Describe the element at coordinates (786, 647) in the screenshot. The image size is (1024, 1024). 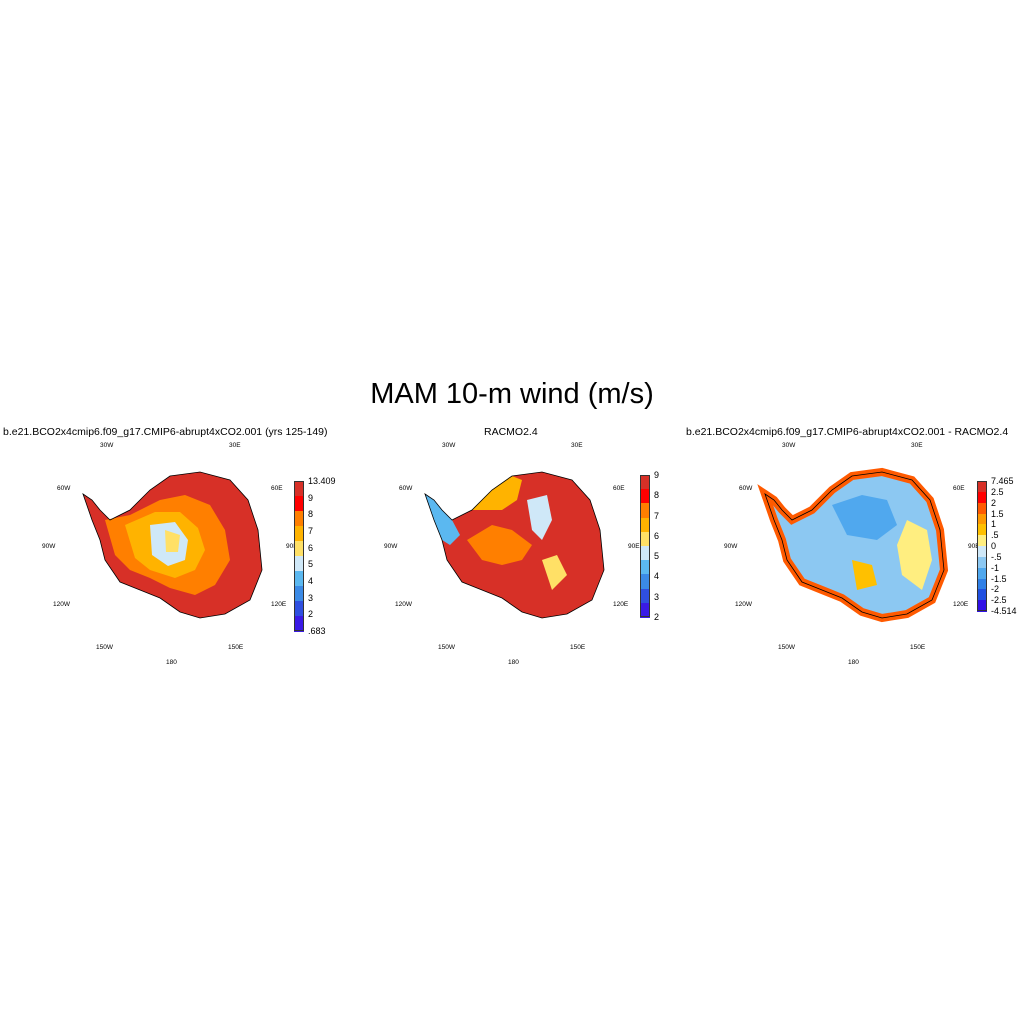
I see `lon-label: 150W` at that location.